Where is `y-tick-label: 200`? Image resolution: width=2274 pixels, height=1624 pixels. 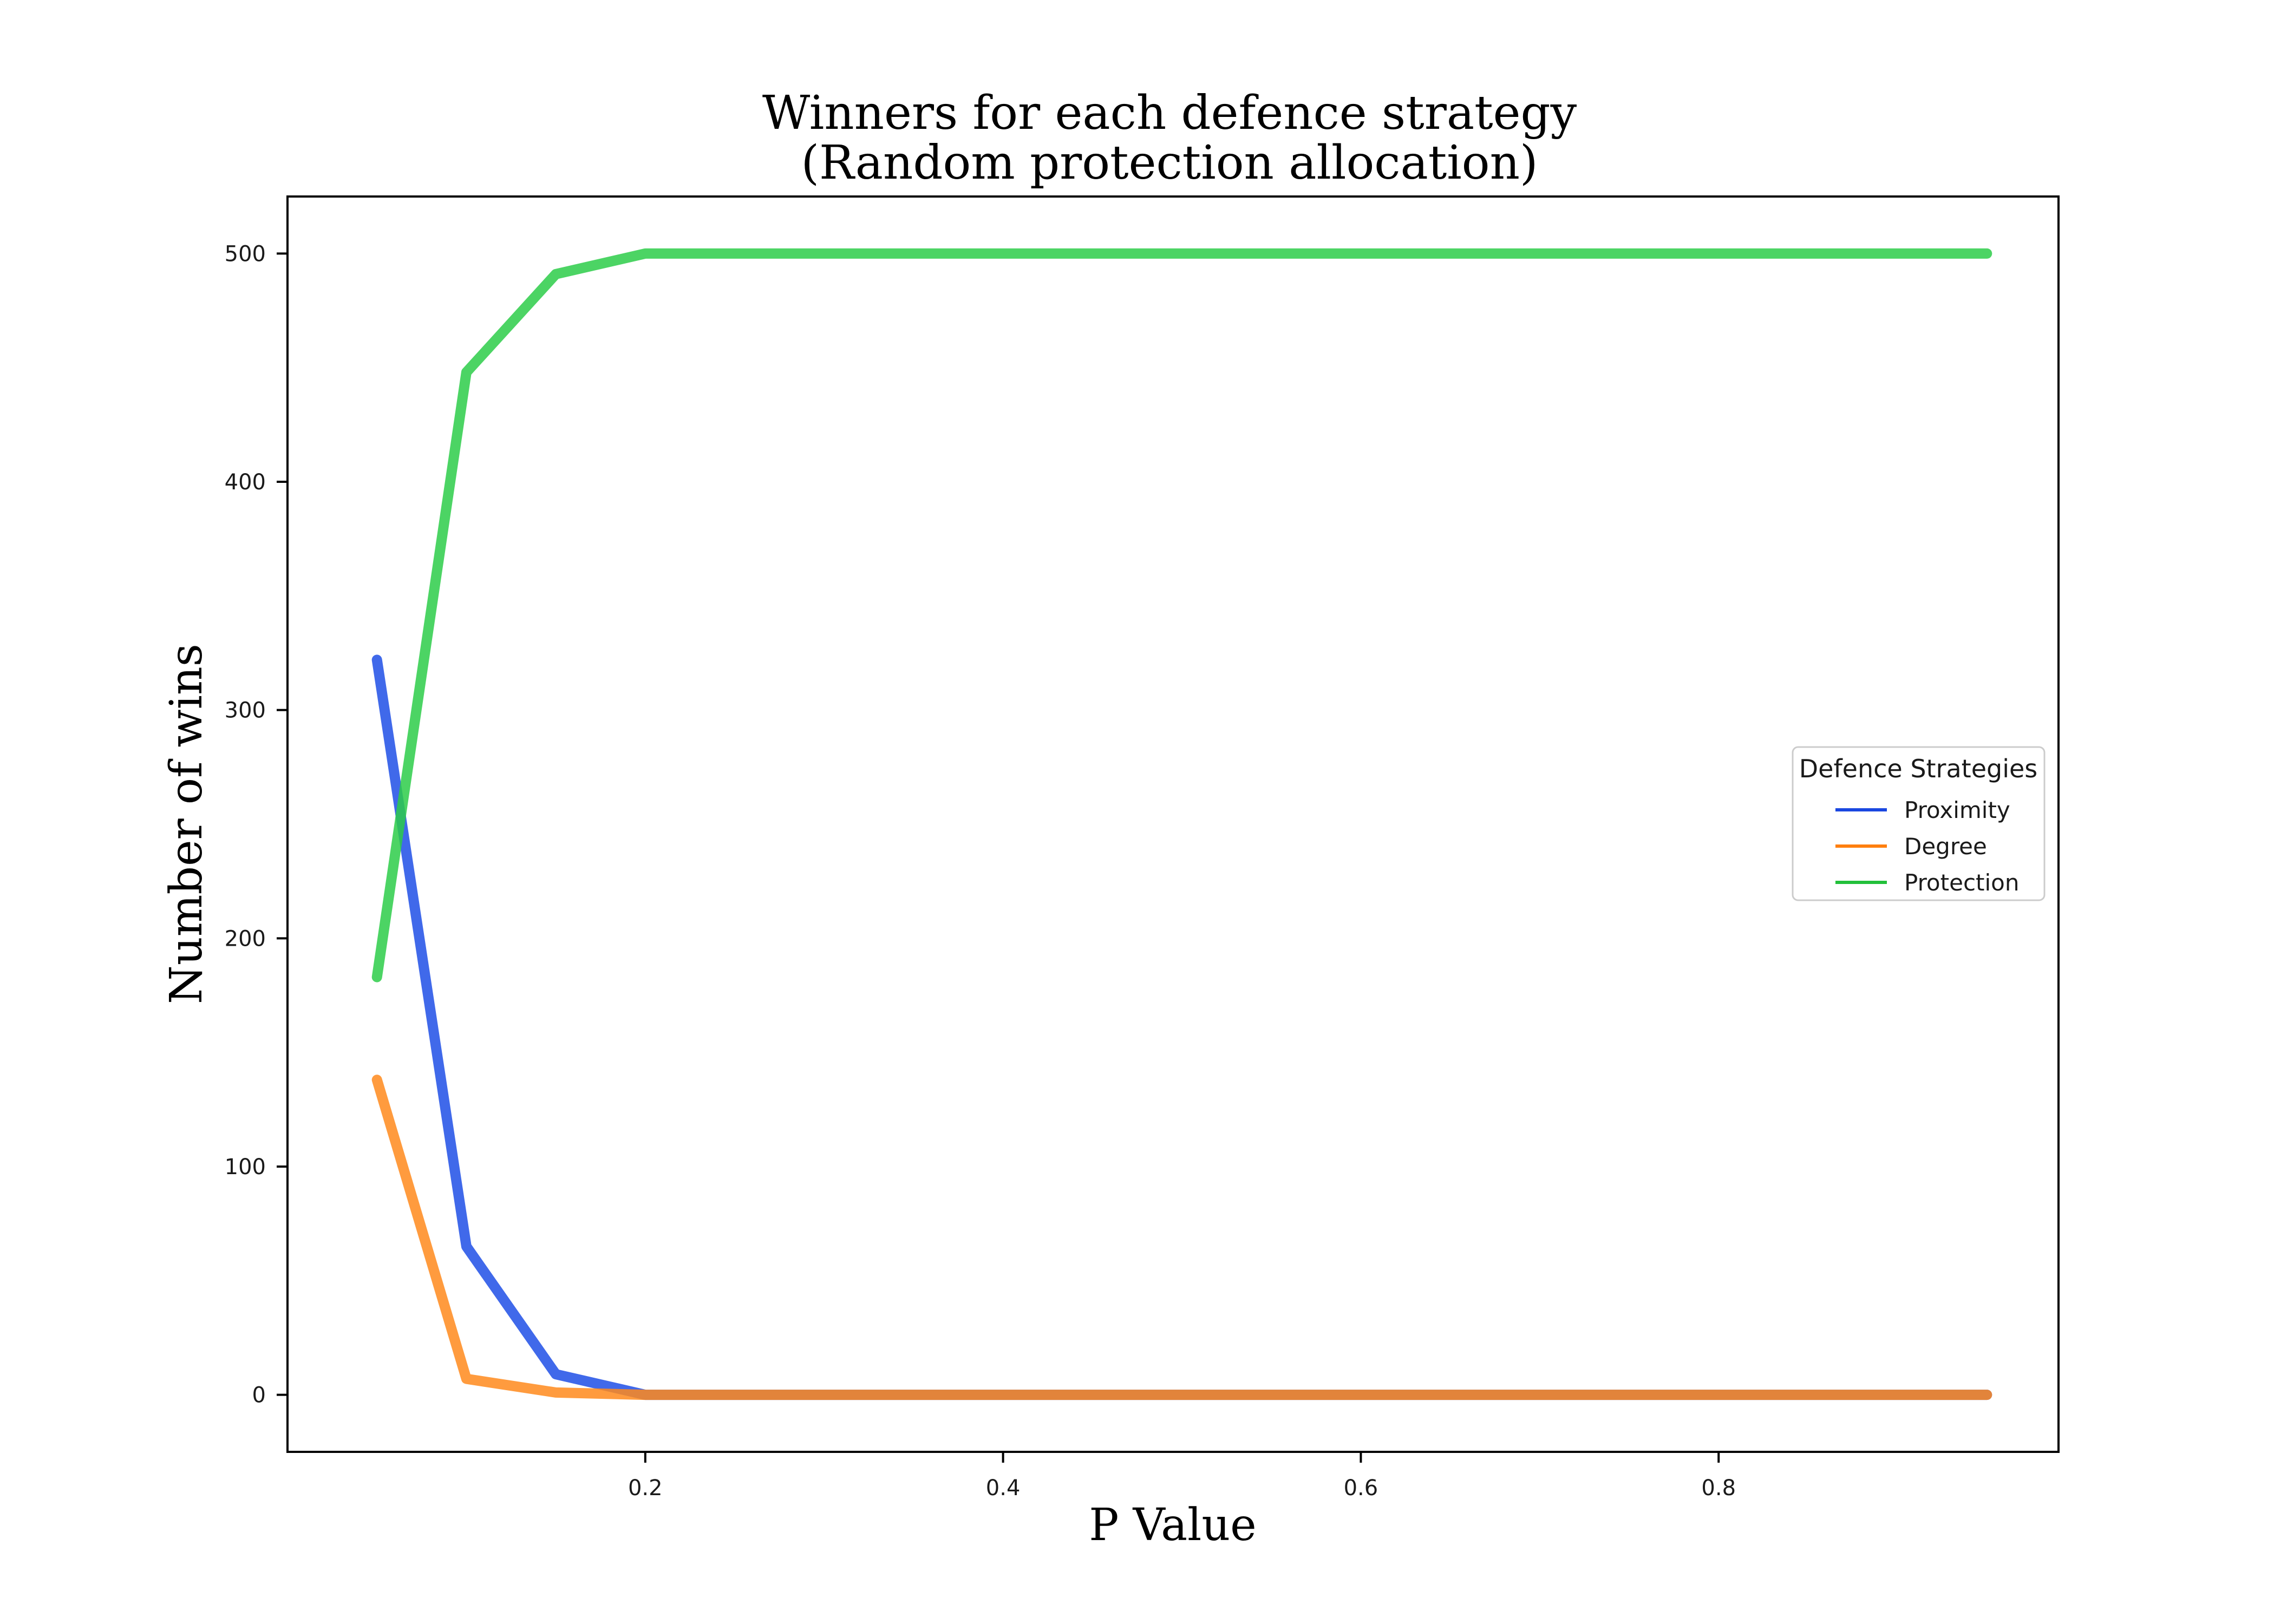
y-tick-label: 200 is located at coordinates (246, 939).